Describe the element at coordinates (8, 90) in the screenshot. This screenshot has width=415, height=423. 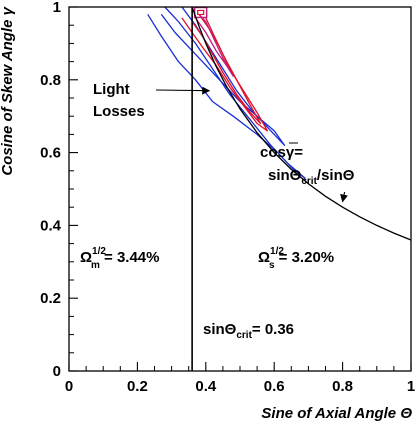
I see `y-axis-title: Cosine of Skew Angle γ` at that location.